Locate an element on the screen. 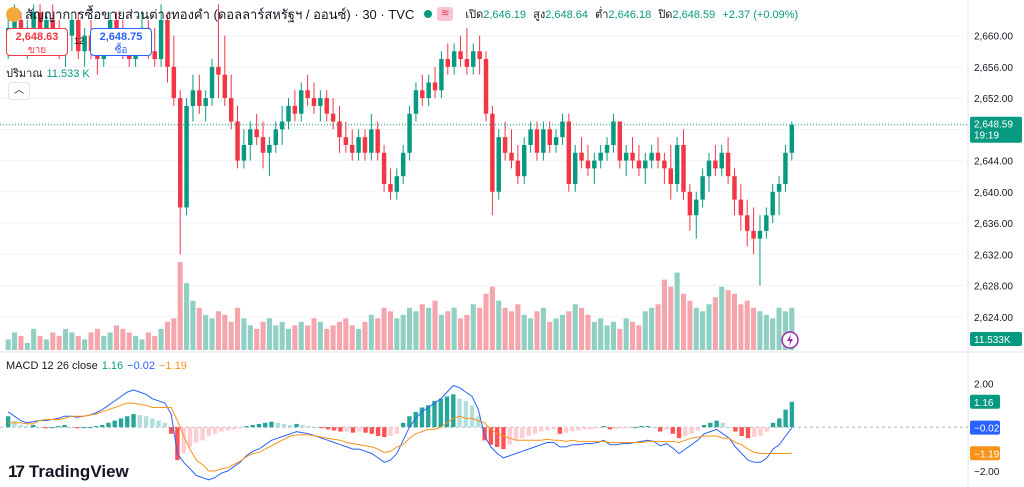  price-axis-label: 2,652.00 is located at coordinates (993, 99).